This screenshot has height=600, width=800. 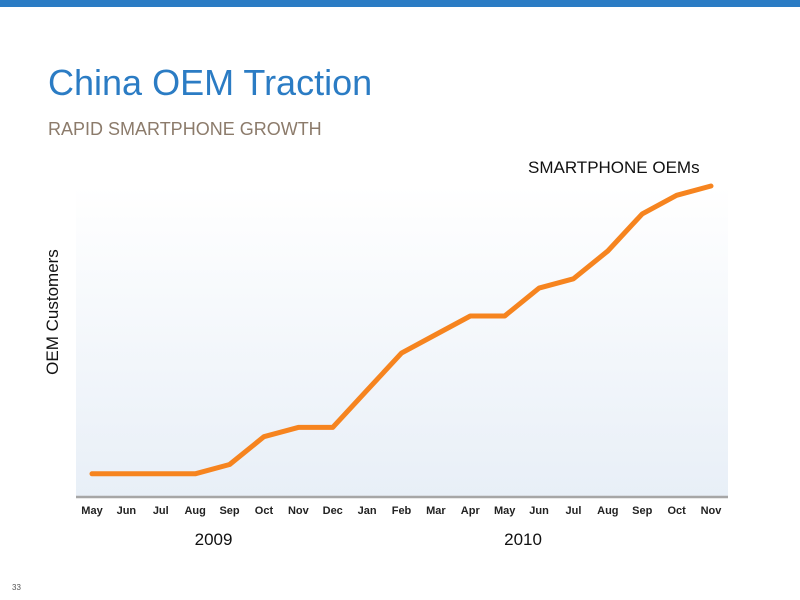 I want to click on x-tick-label: Apr, so click(x=471, y=511).